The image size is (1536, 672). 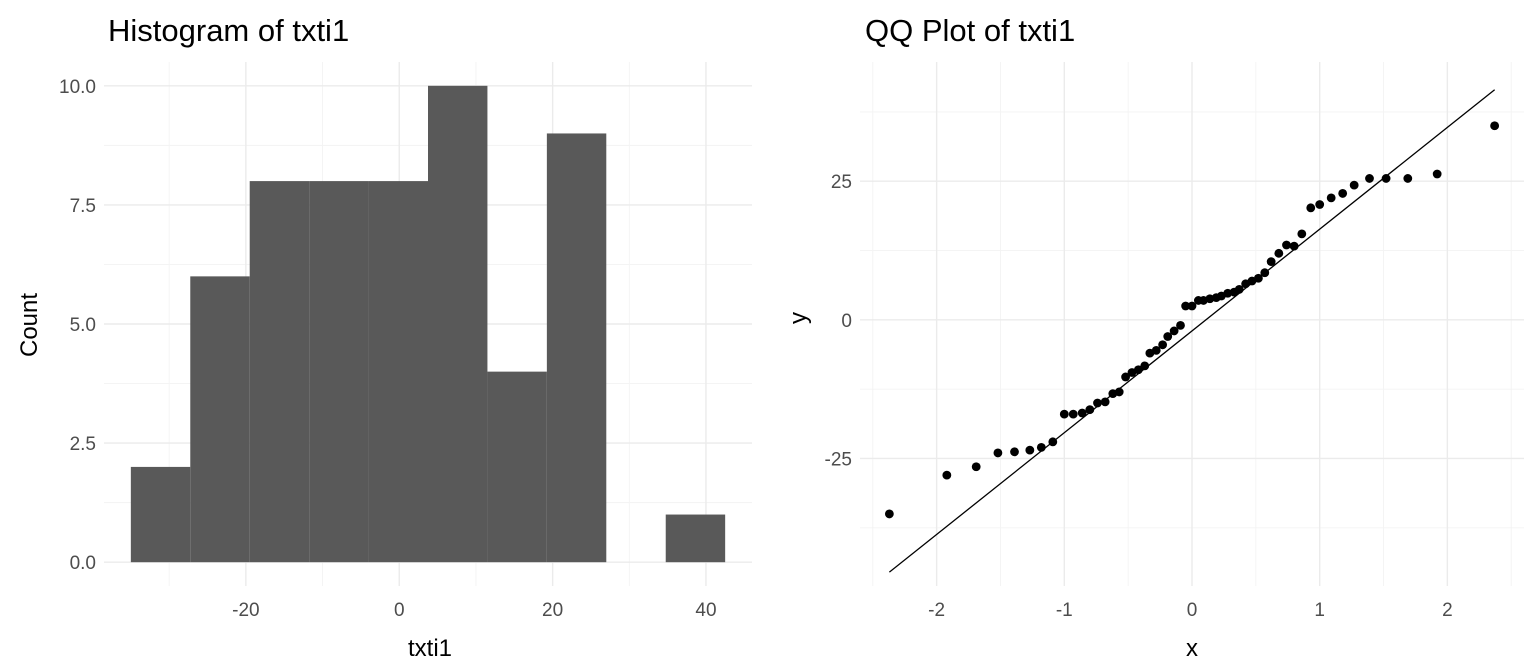 What do you see at coordinates (399, 610) in the screenshot?
I see `histogram-x-tick-label: 0` at bounding box center [399, 610].